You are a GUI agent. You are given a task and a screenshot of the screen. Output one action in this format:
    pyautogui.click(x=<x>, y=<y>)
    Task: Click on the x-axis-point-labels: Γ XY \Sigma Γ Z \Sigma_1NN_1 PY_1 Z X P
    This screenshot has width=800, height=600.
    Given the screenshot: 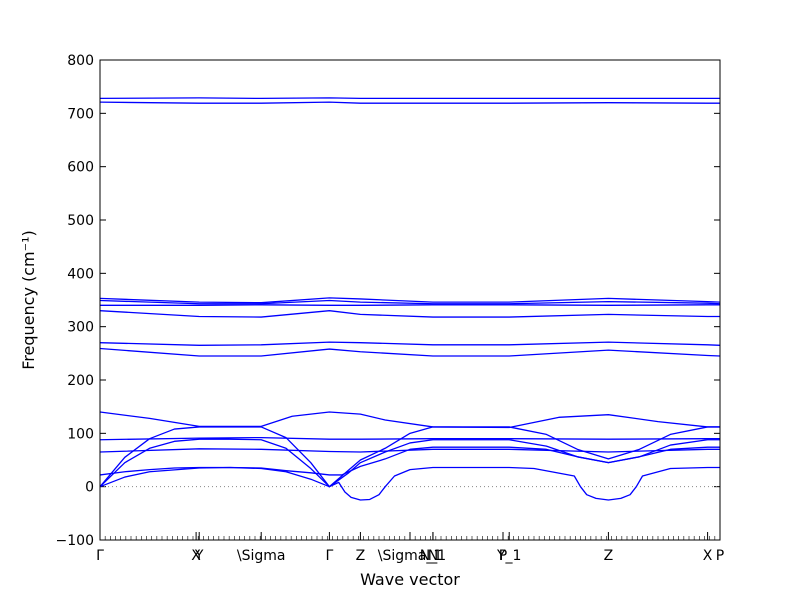 What is the action you would take?
    pyautogui.click(x=410, y=556)
    